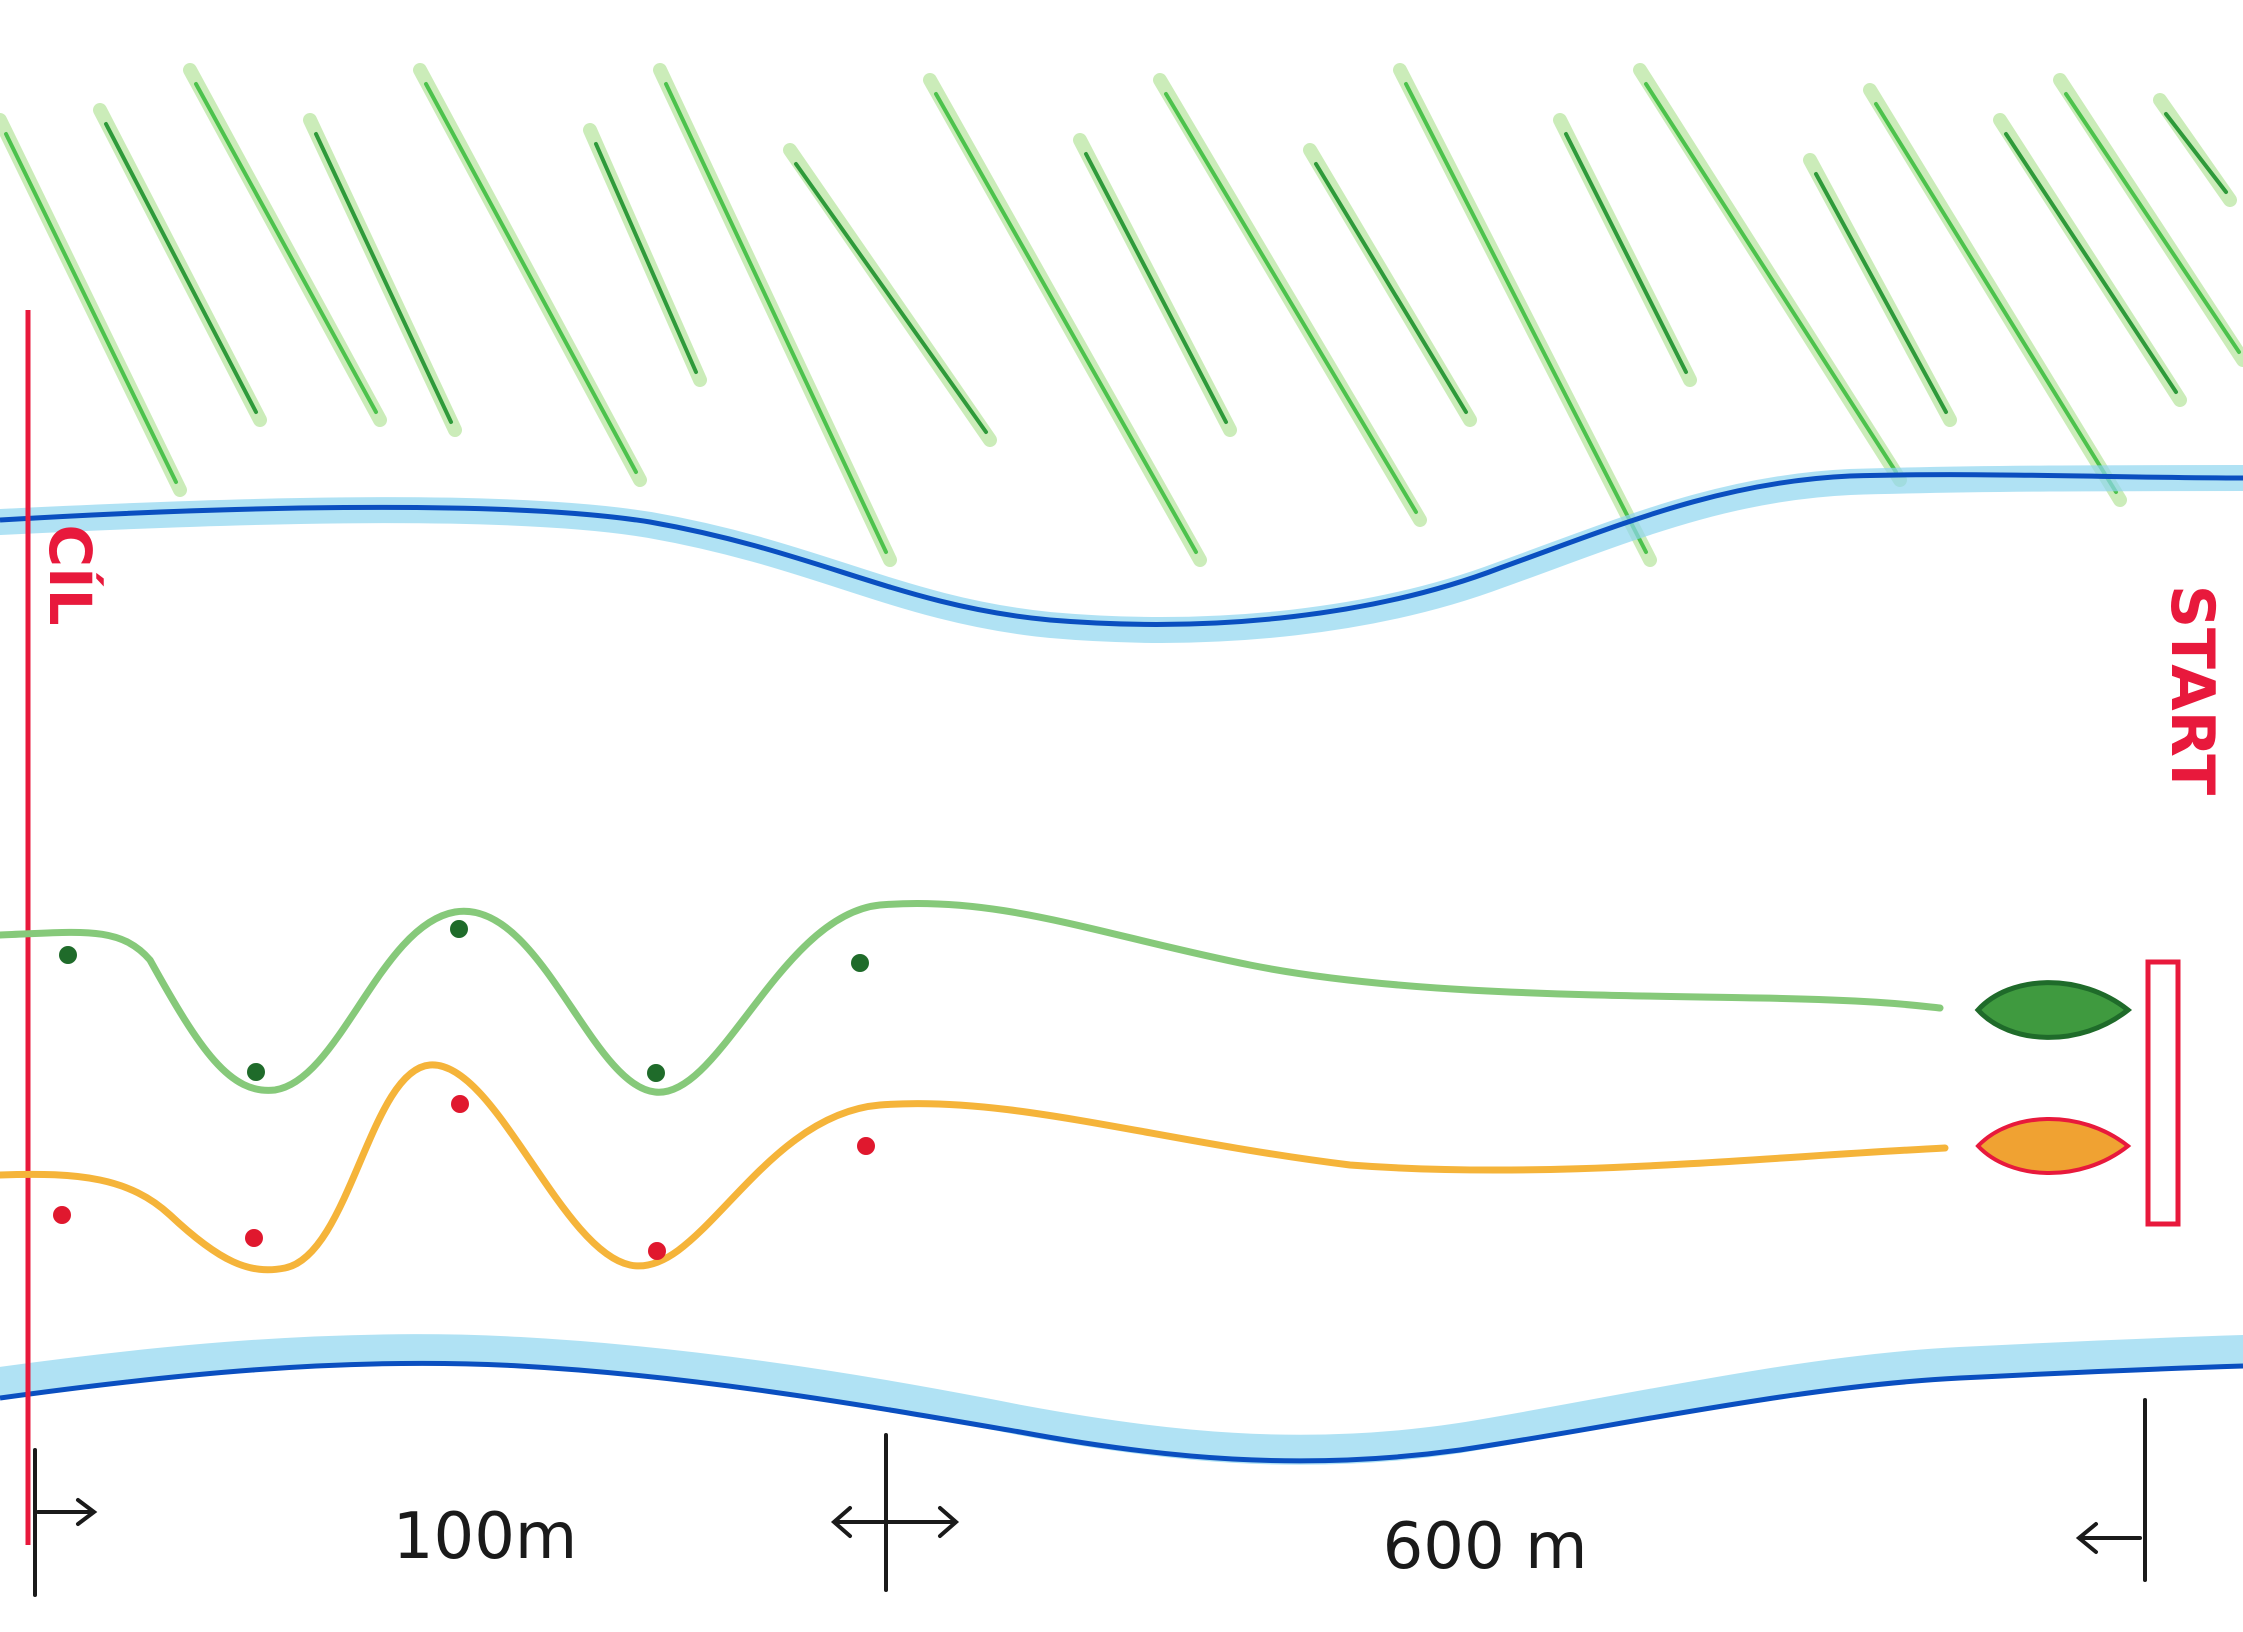 This screenshot has height=1632, width=2243. I want to click on river-upper-bank, so click(1121, 554).